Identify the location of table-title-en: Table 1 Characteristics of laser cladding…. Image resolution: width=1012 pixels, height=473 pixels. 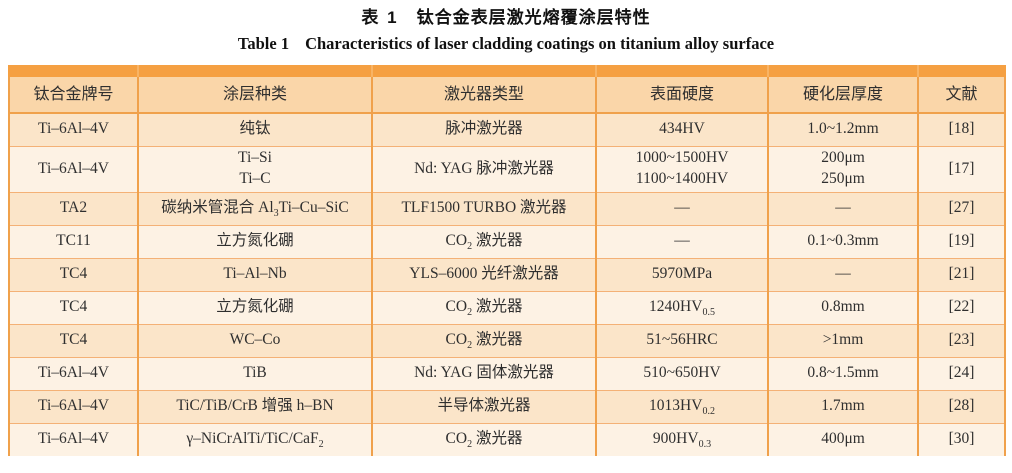
(506, 44).